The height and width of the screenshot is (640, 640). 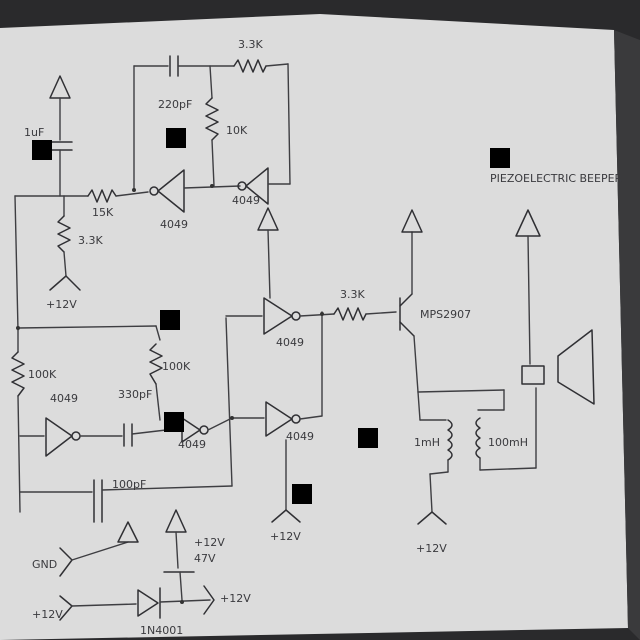 I want to click on resistor-3k3-left, so click(x=64, y=234).